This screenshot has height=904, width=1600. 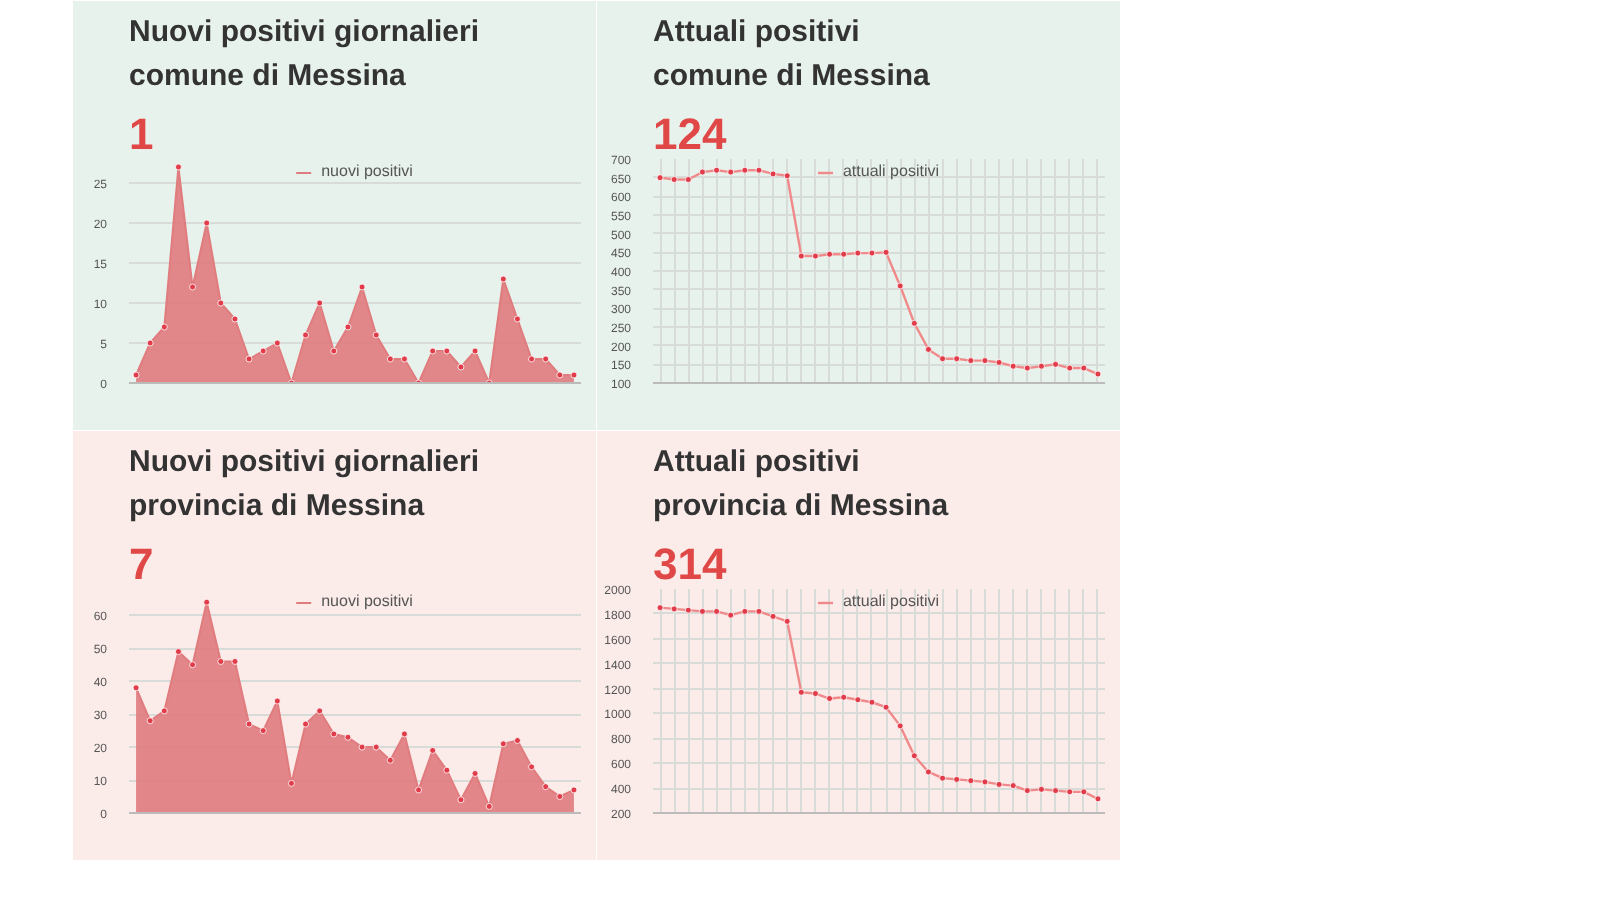 I want to click on chart-subtitle: 124, so click(x=690, y=134).